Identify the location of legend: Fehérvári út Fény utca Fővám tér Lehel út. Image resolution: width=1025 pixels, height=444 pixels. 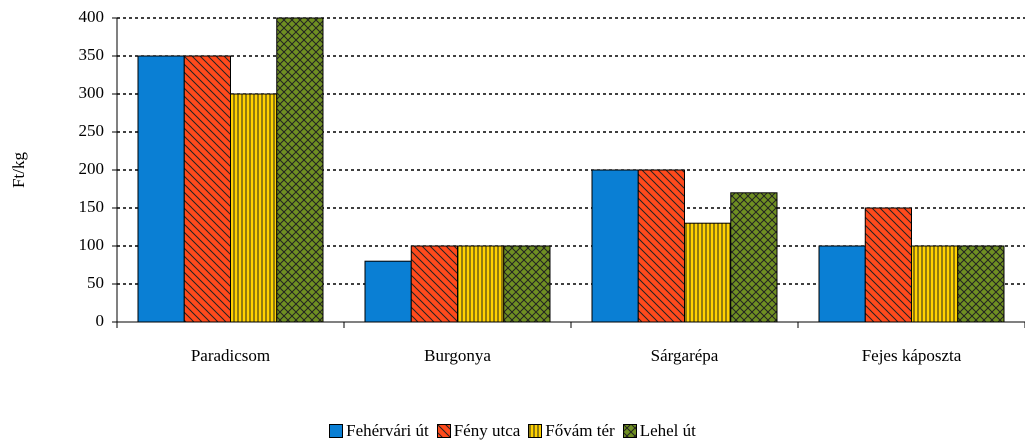
(512, 431).